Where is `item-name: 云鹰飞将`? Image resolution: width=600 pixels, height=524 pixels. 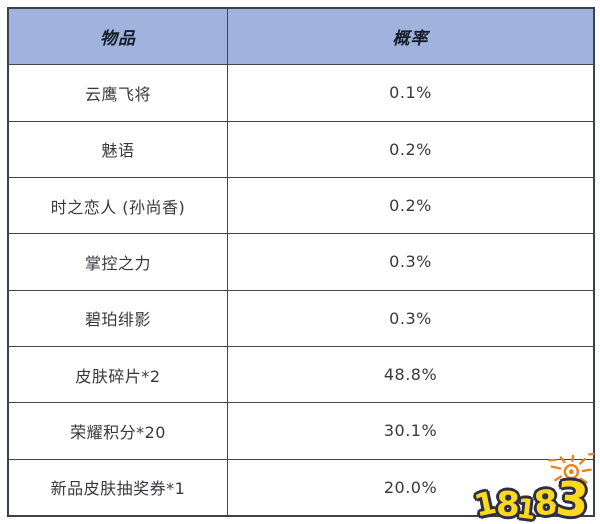
item-name: 云鹰飞将 is located at coordinates (118, 93).